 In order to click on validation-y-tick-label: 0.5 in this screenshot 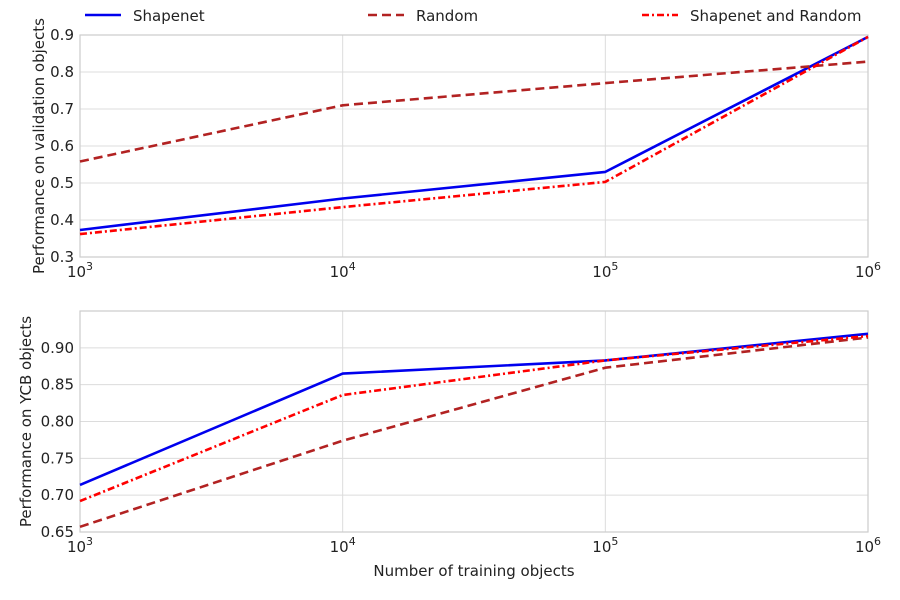, I will do `click(62, 183)`.